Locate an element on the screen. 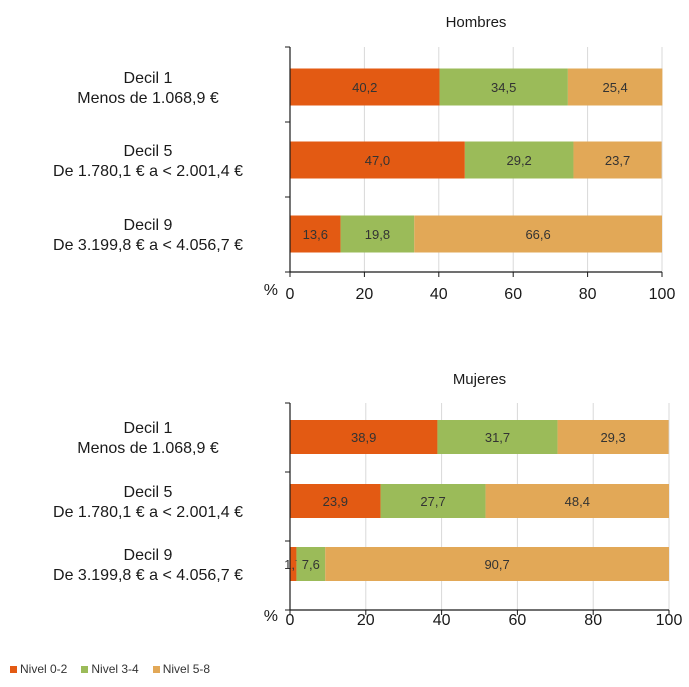 This screenshot has width=689, height=687. chart-legend: Nivel 0-2 Nivel 3-4 Nivel 5-8 is located at coordinates (110, 669).